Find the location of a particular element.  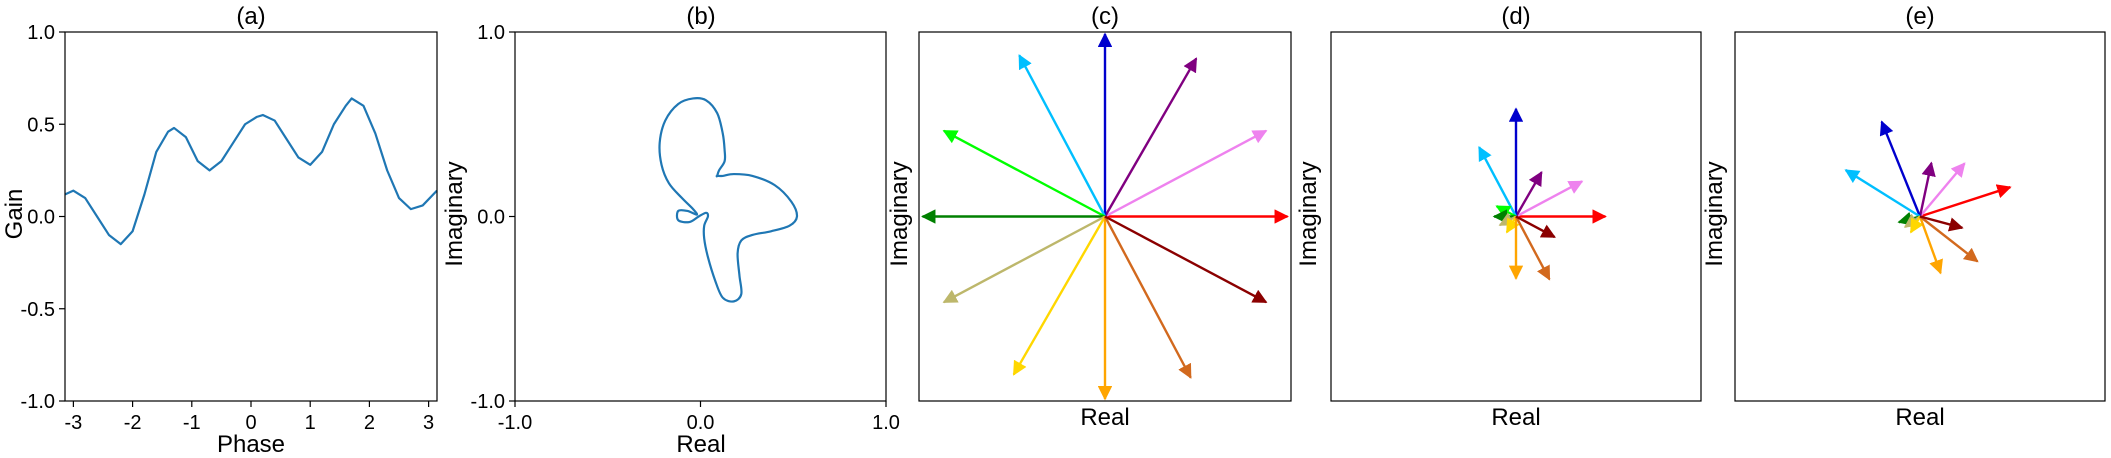

panel-a-frame is located at coordinates (251, 216).